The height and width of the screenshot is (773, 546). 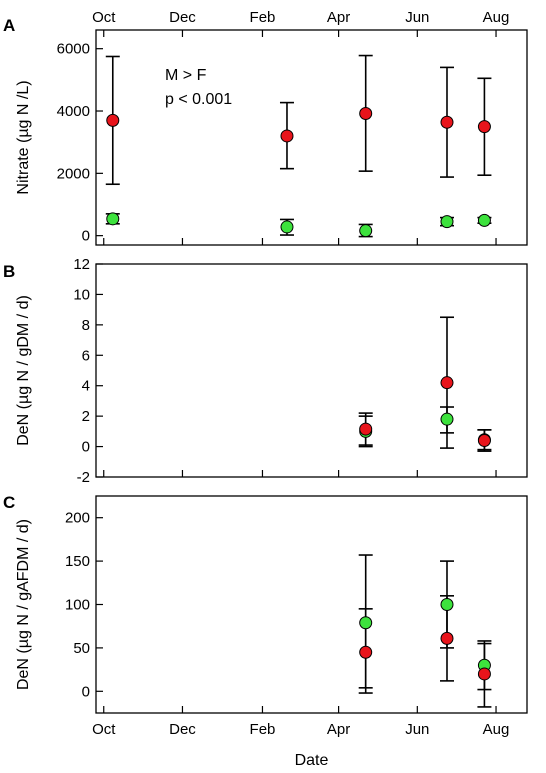 I want to click on panel-label-C: C, so click(x=9, y=502).